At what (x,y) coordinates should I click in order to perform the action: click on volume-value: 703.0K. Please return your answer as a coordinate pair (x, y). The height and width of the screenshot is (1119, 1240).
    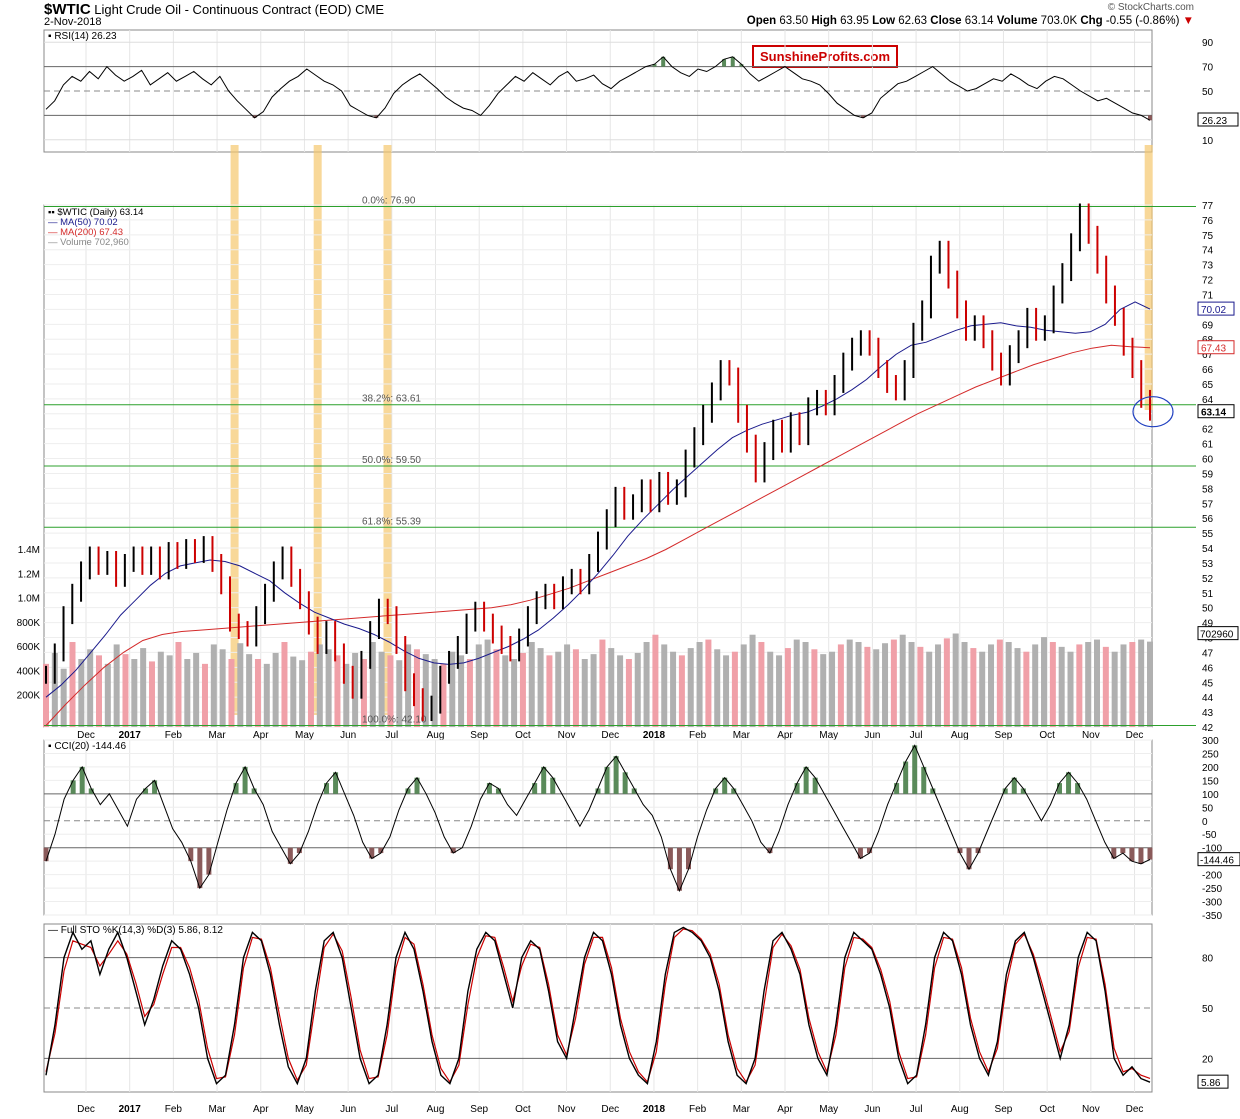
    Looking at the image, I should click on (1059, 21).